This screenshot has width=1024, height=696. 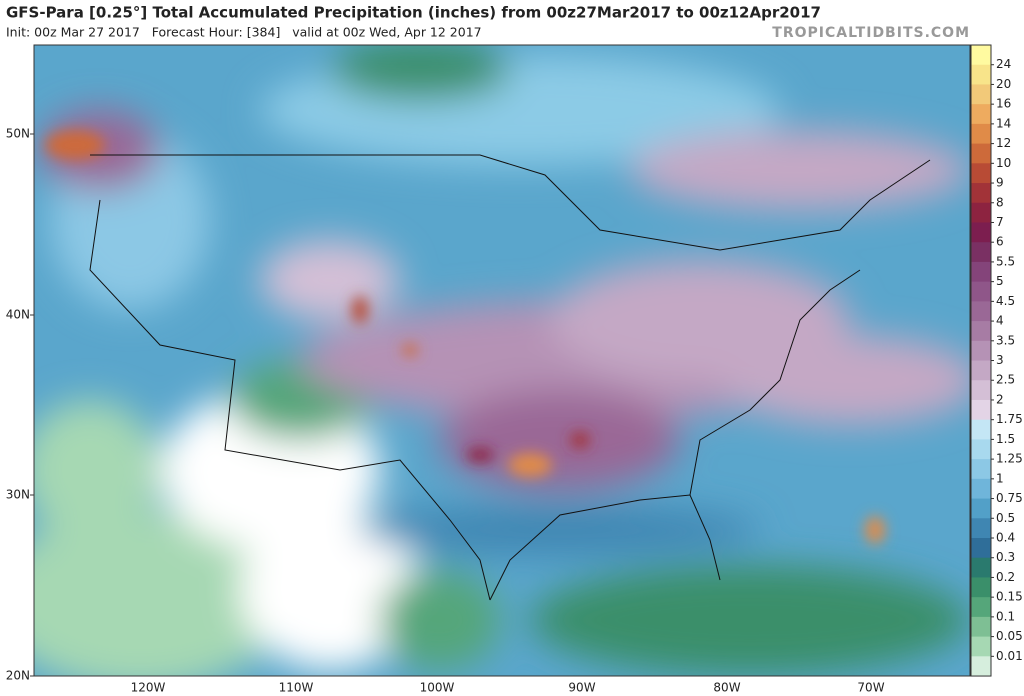 I want to click on lat-label: 40N, so click(x=18, y=315).